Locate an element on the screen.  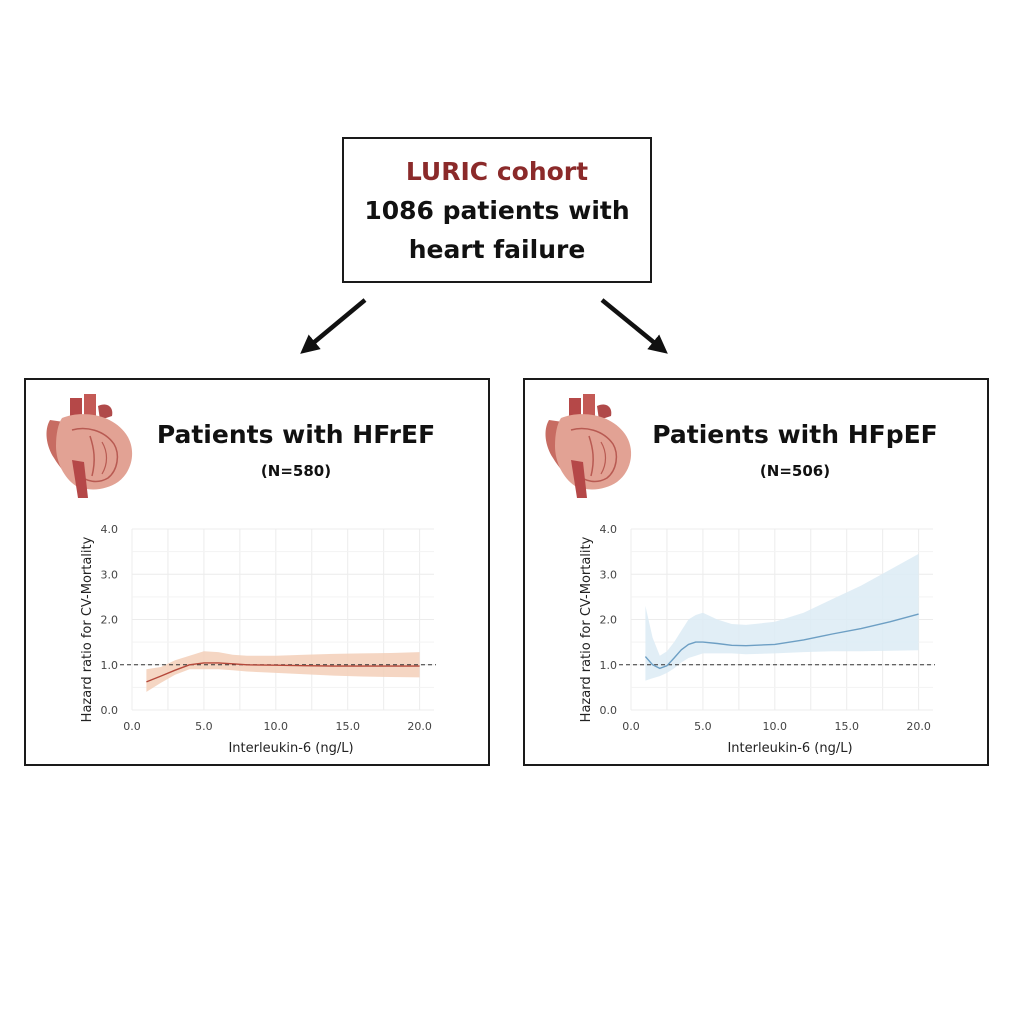
cohort-count-line: 1086 patients with is located at coordinates (497, 210).